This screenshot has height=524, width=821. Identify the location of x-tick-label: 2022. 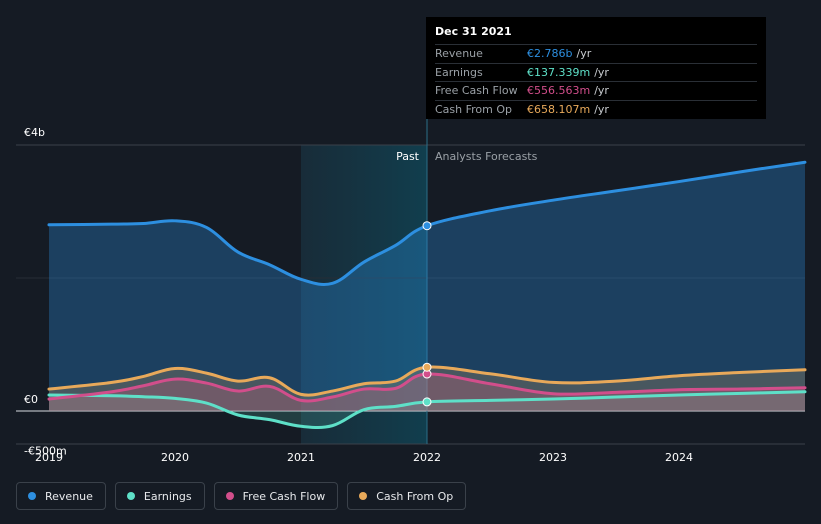
(427, 457).